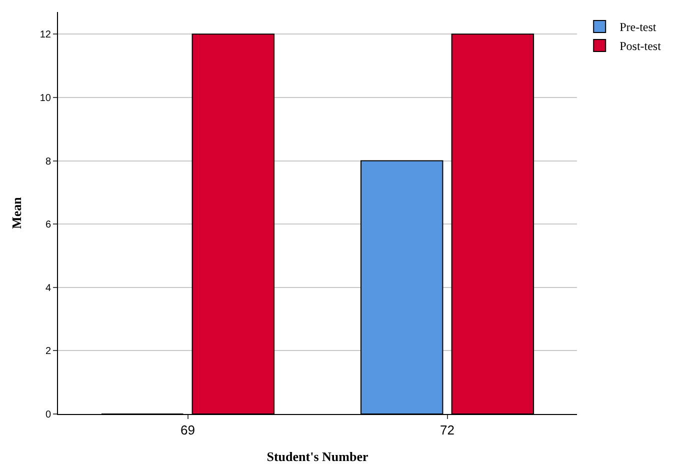 The image size is (680, 474). What do you see at coordinates (48, 415) in the screenshot?
I see `y-tick-label: 0` at bounding box center [48, 415].